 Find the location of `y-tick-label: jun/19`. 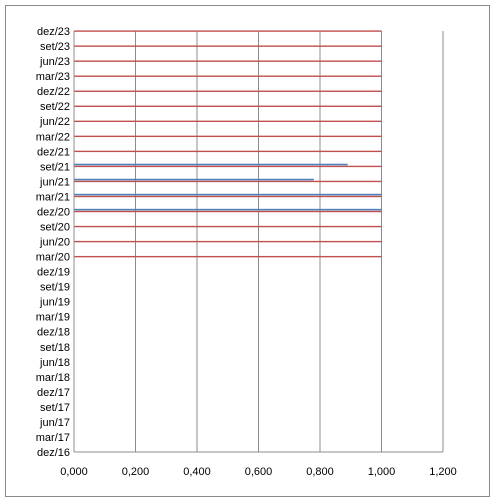

y-tick-label: jun/19 is located at coordinates (54, 303).